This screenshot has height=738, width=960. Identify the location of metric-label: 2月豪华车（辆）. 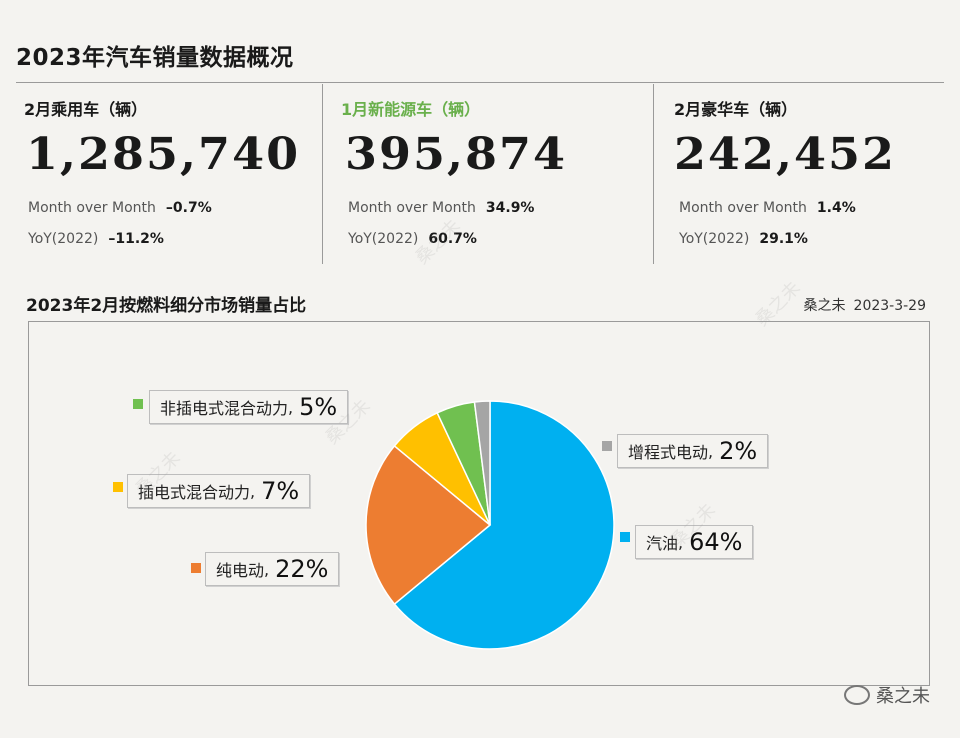
(736, 109).